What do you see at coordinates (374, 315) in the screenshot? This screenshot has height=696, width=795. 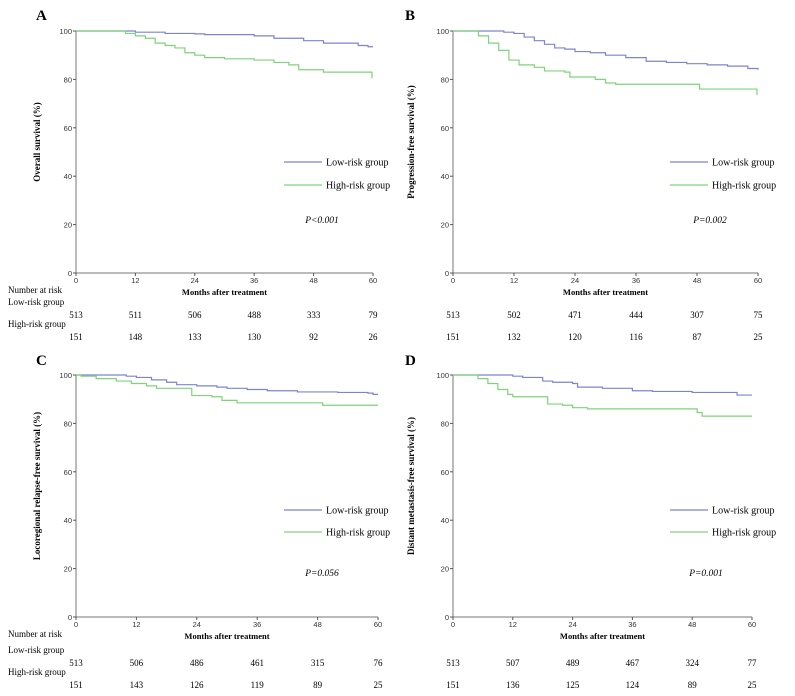 I see `risk-count: 79` at bounding box center [374, 315].